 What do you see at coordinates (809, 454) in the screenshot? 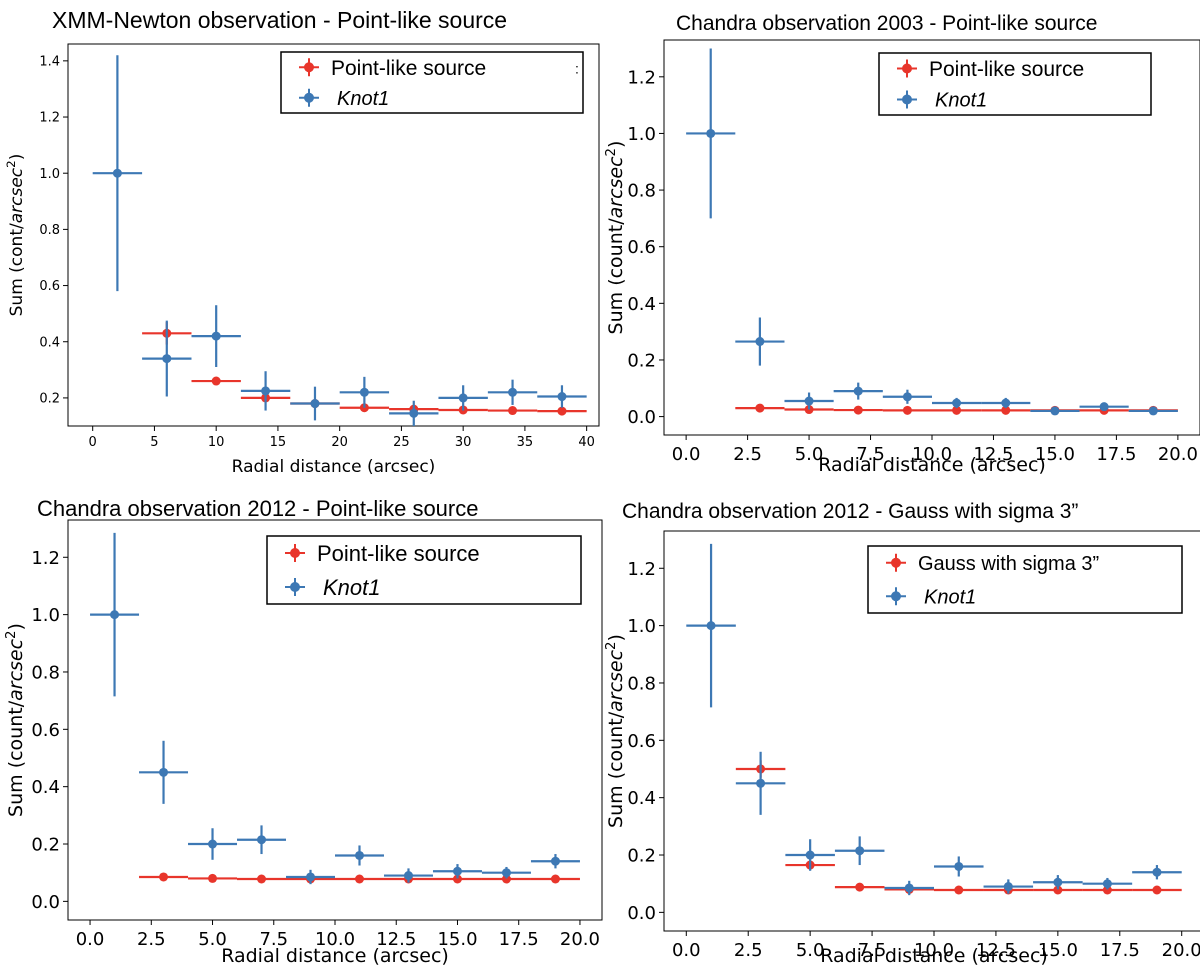
I see `x-tick-label: 5.0` at bounding box center [809, 454].